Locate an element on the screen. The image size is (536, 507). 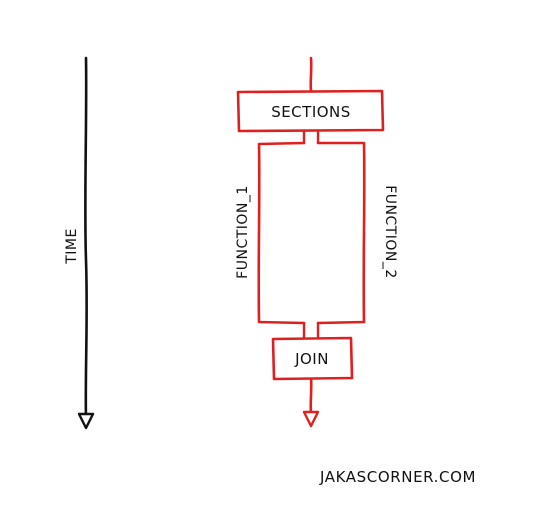
sections-box-border is located at coordinates (310, 111).